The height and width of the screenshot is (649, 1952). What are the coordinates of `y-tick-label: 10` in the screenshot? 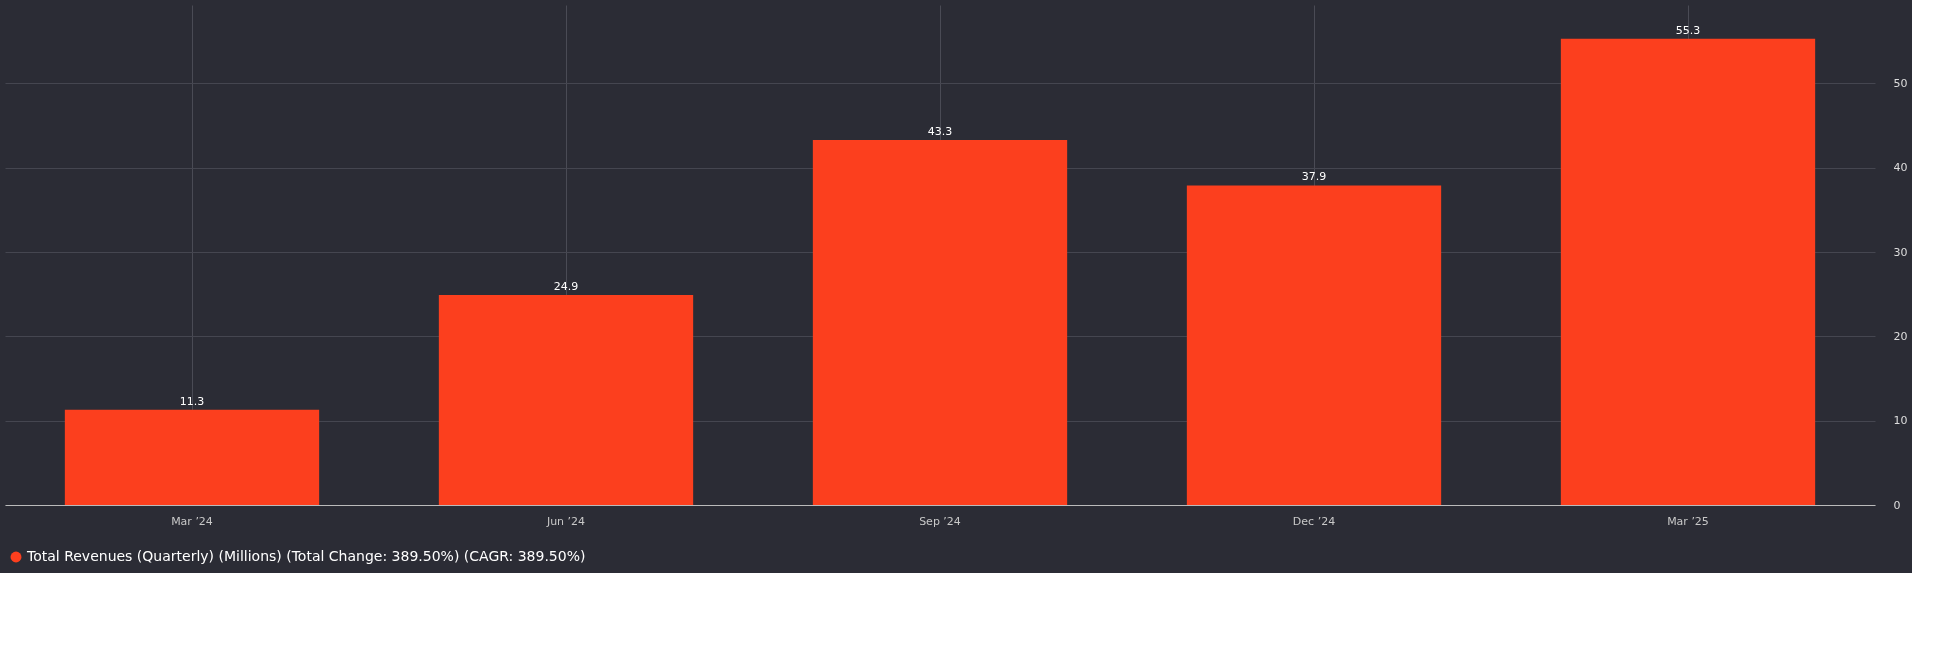 It's located at (1900, 421).